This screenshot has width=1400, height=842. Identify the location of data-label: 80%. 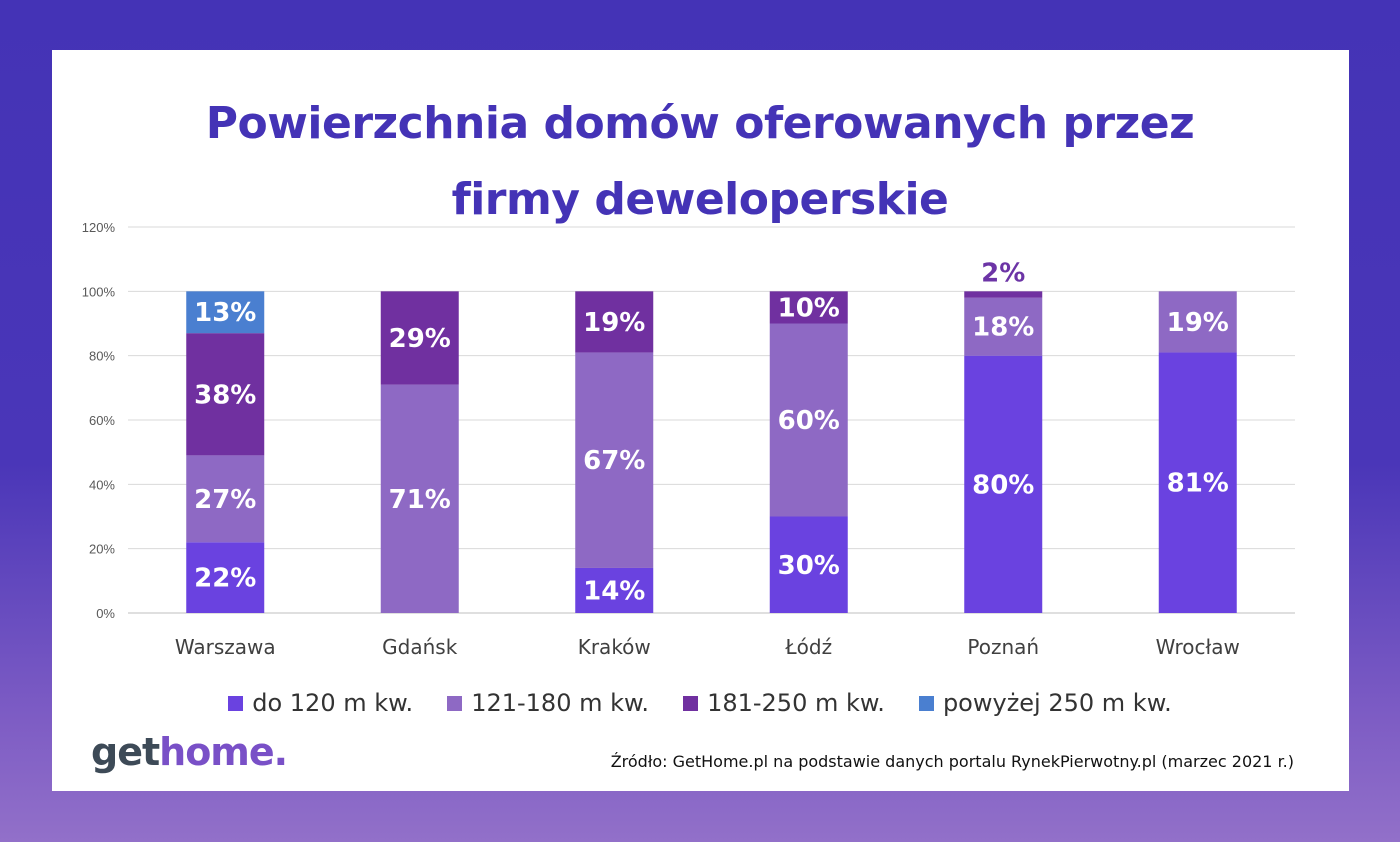
(1003, 485).